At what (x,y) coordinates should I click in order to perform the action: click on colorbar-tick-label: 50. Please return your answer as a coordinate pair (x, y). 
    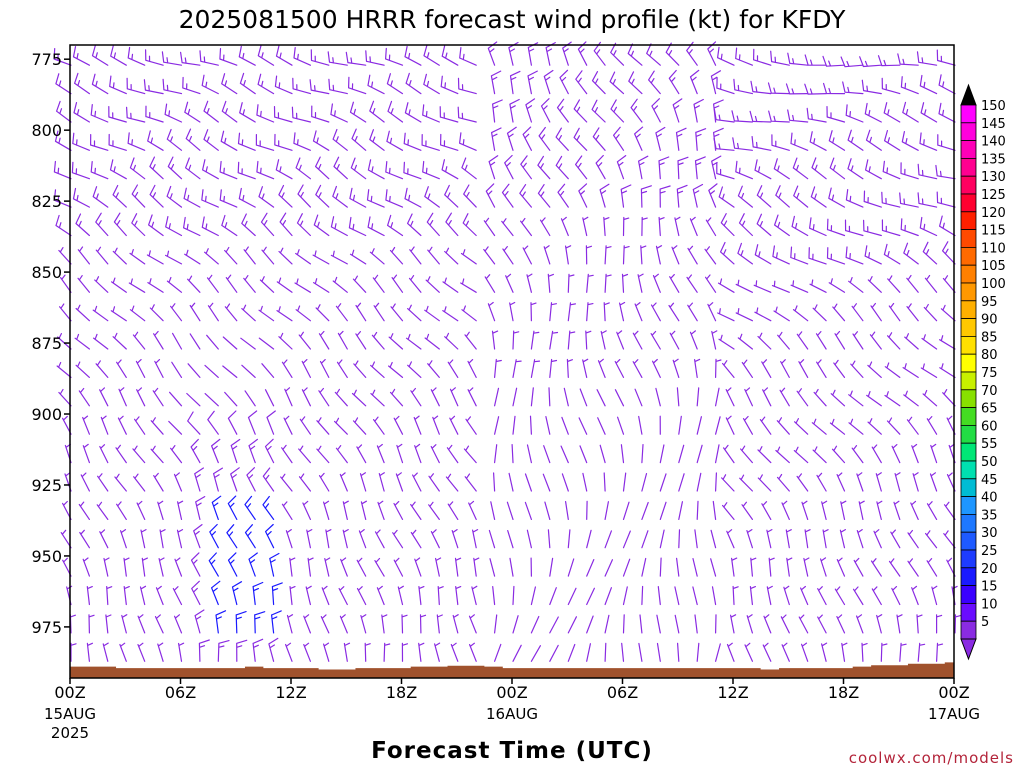
    Looking at the image, I should click on (989, 462).